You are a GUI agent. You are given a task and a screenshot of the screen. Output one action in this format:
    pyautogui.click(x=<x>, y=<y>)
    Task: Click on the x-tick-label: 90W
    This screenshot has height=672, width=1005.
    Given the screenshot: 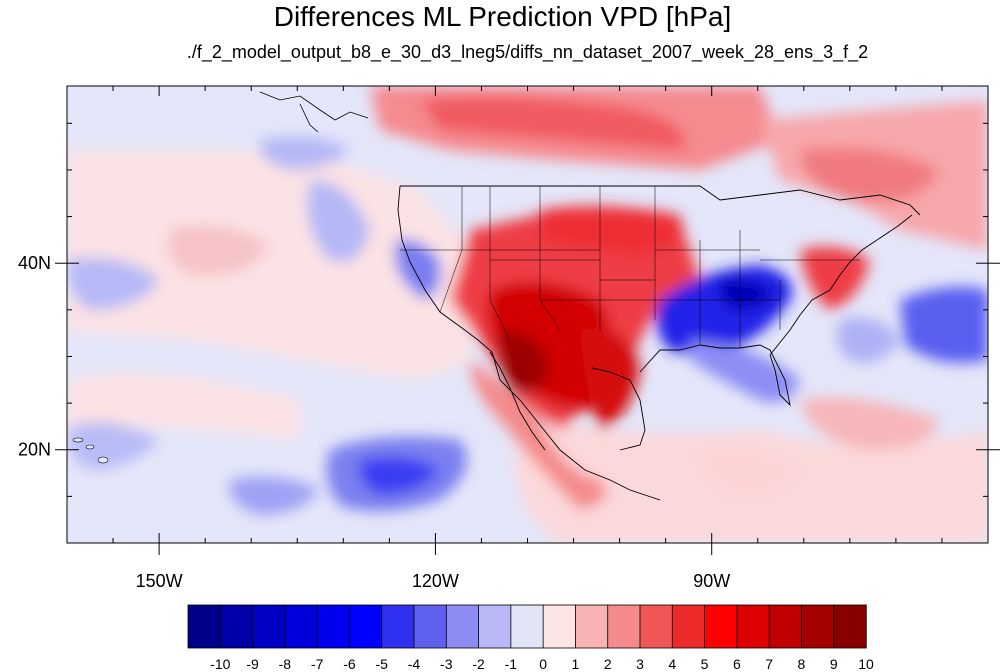 What is the action you would take?
    pyautogui.click(x=711, y=581)
    